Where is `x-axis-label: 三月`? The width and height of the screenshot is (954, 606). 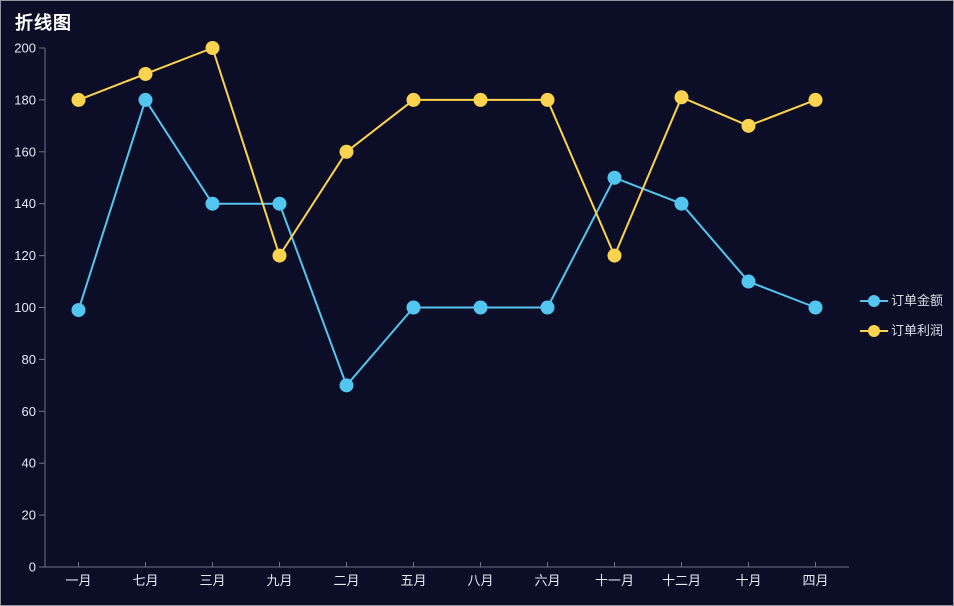 x-axis-label: 三月 is located at coordinates (212, 580).